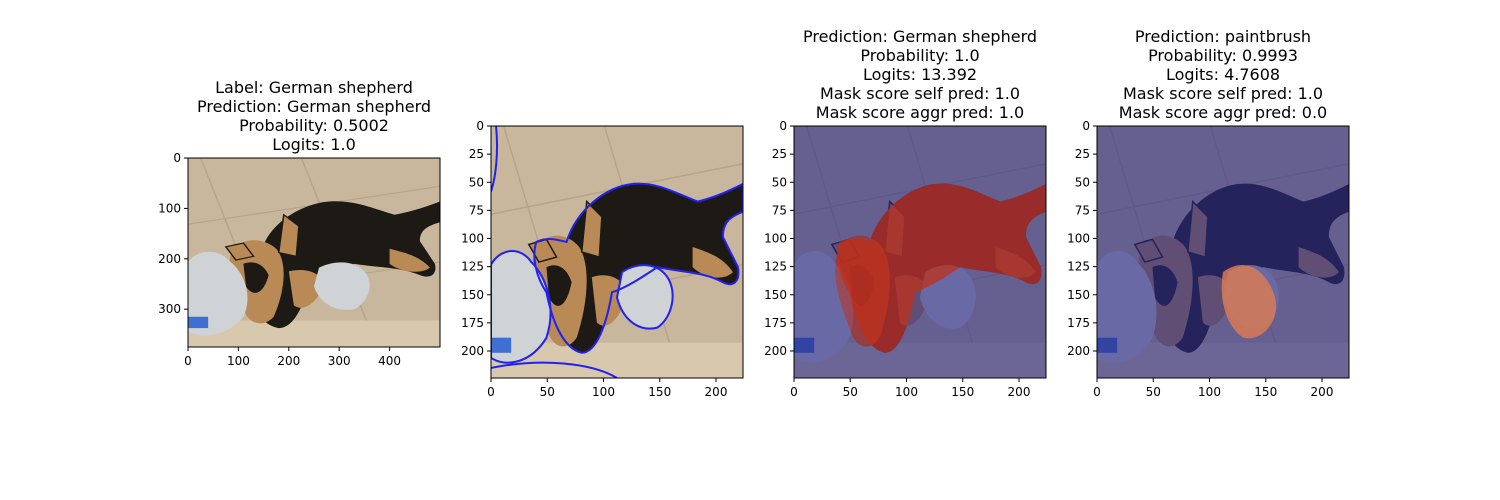 The image size is (1500, 500). I want to click on panel-title-line: Probability: 0.5002, so click(314, 125).